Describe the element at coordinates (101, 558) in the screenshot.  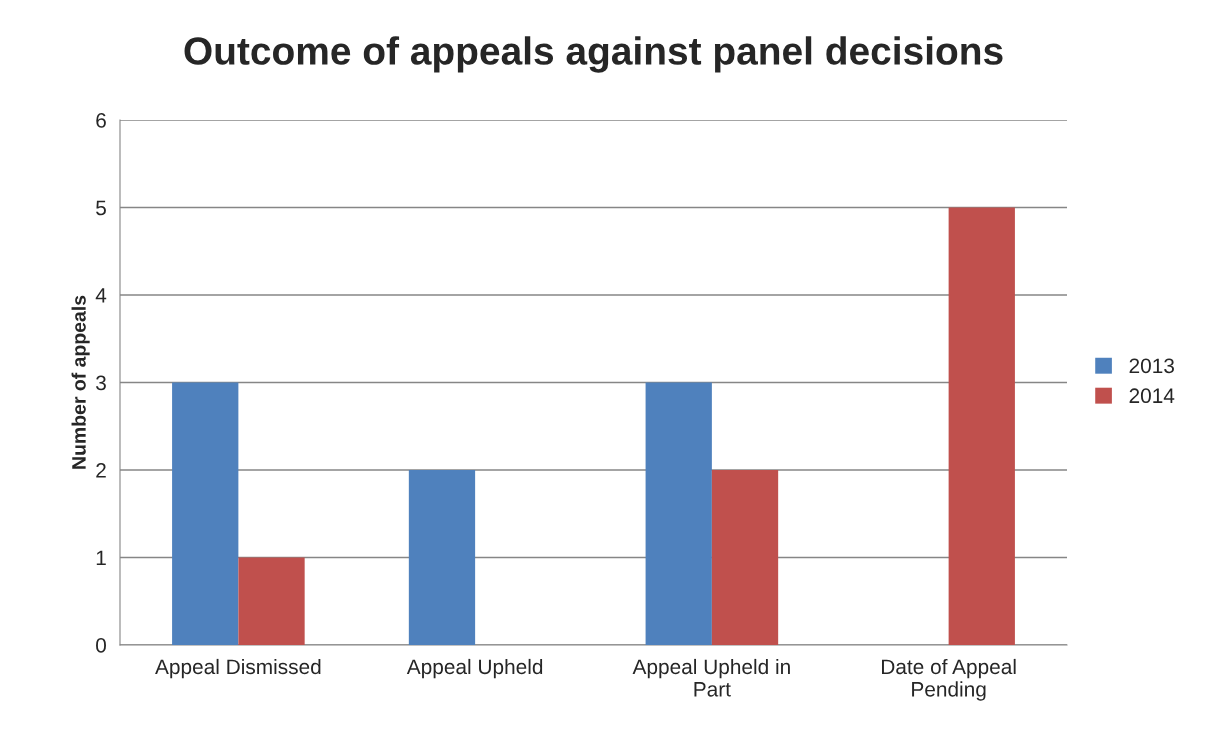
I see `y-tick-label: 1` at that location.